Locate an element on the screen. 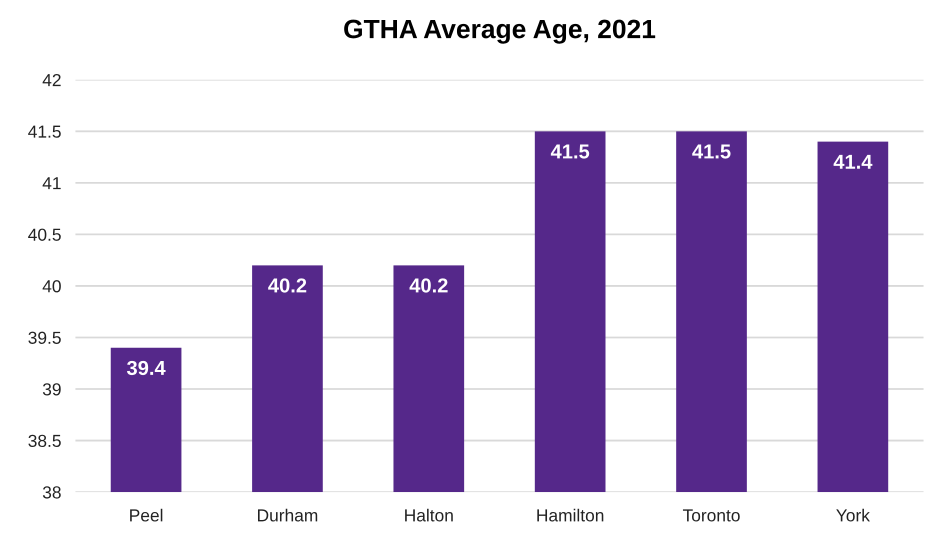 This screenshot has width=931, height=539. y-tick-label: 42 is located at coordinates (51, 80).